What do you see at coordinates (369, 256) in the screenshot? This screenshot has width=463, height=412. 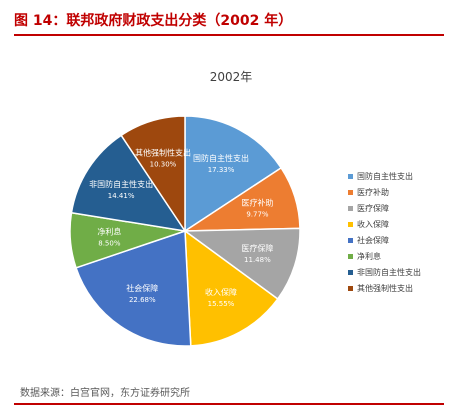 I see `legend-label: 净利息` at bounding box center [369, 256].